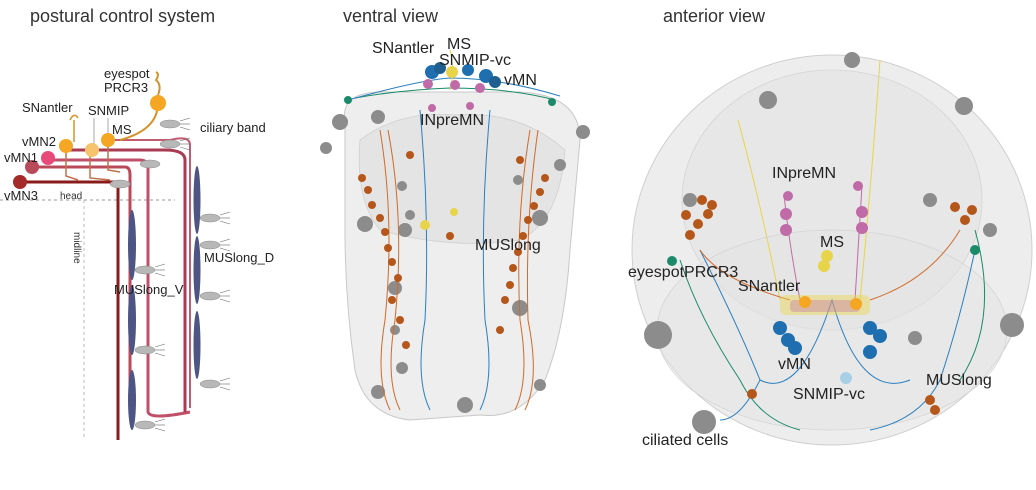 The height and width of the screenshot is (490, 1036). Describe the element at coordinates (109, 110) in the screenshot. I see `snmip-label: SNMIP` at that location.